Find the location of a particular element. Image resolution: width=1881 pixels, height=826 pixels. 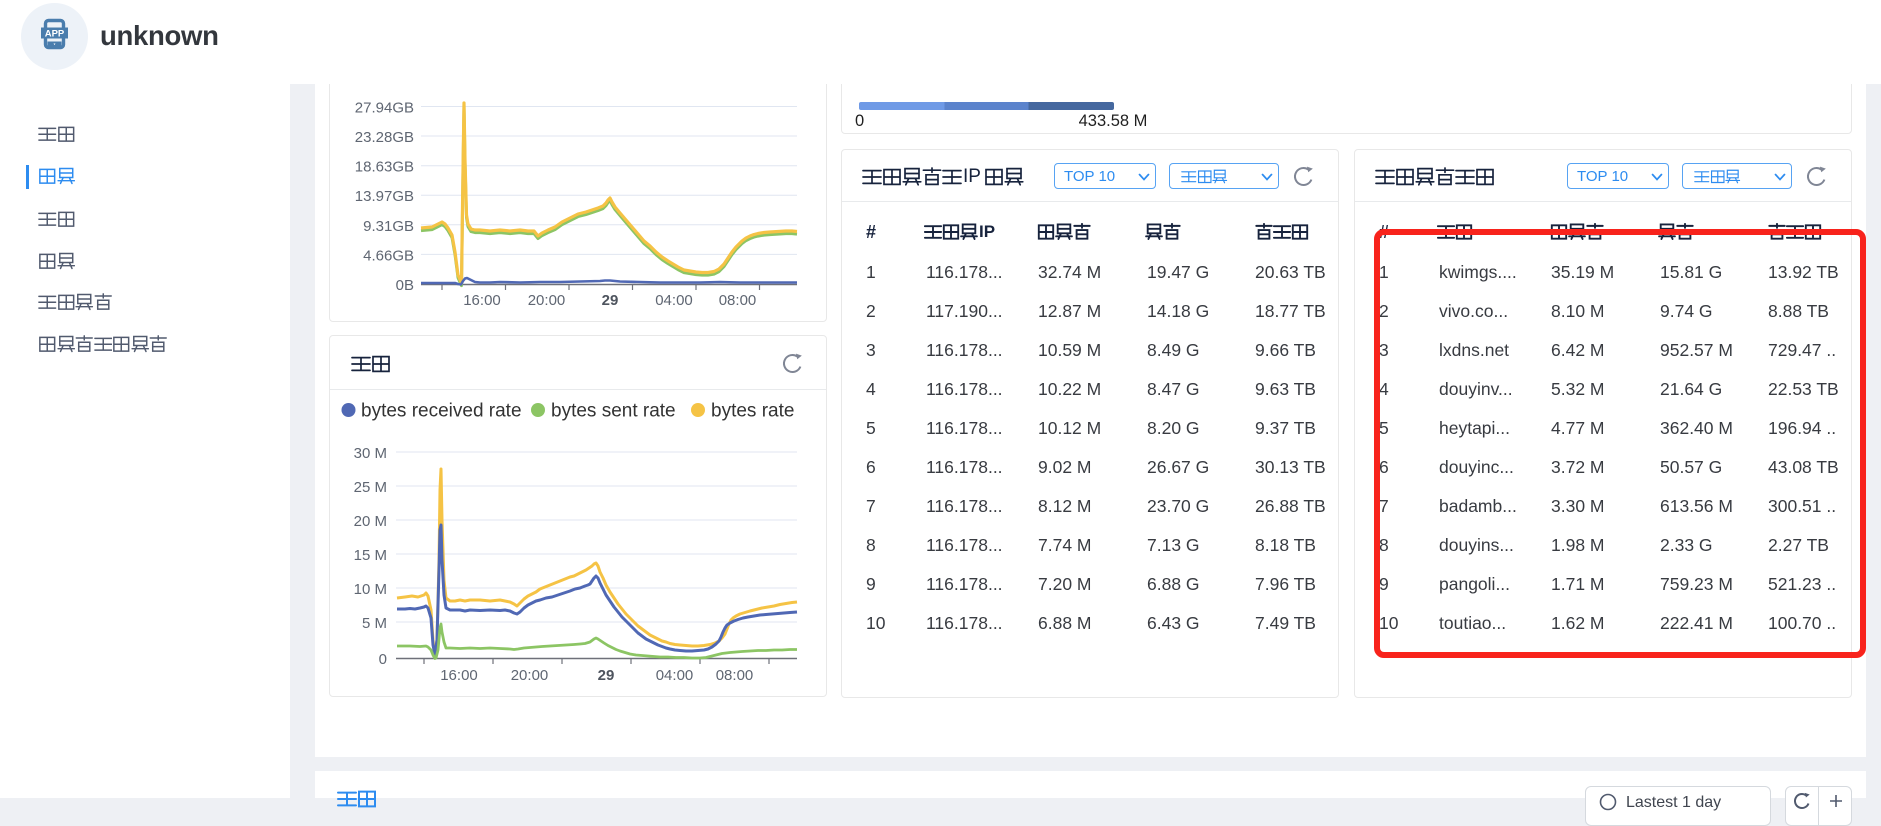

svg-text: APP is located at coordinates (55, 34).